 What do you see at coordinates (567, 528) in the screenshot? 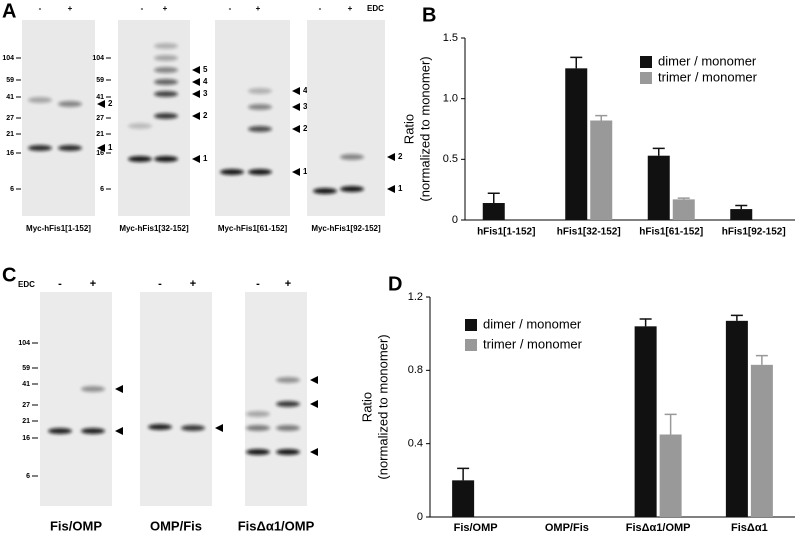
I see `x-tick-label: OMP/Fis` at bounding box center [567, 528].